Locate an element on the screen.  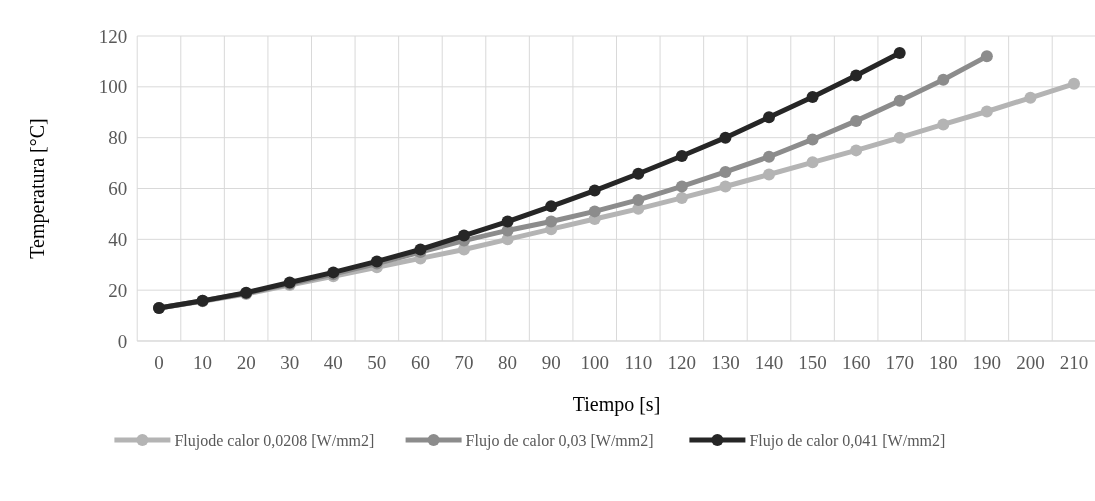
y-tick-label: 60 is located at coordinates (118, 189).